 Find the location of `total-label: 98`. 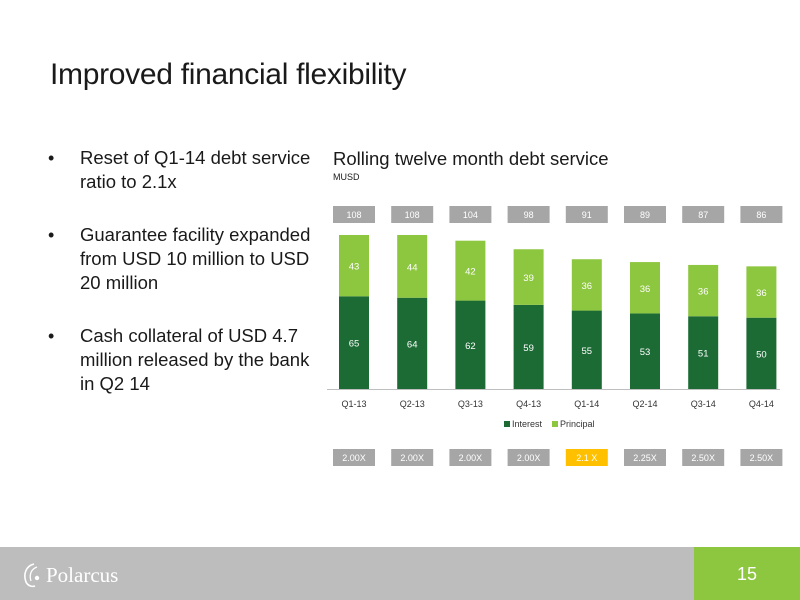

total-label: 98 is located at coordinates (529, 215).